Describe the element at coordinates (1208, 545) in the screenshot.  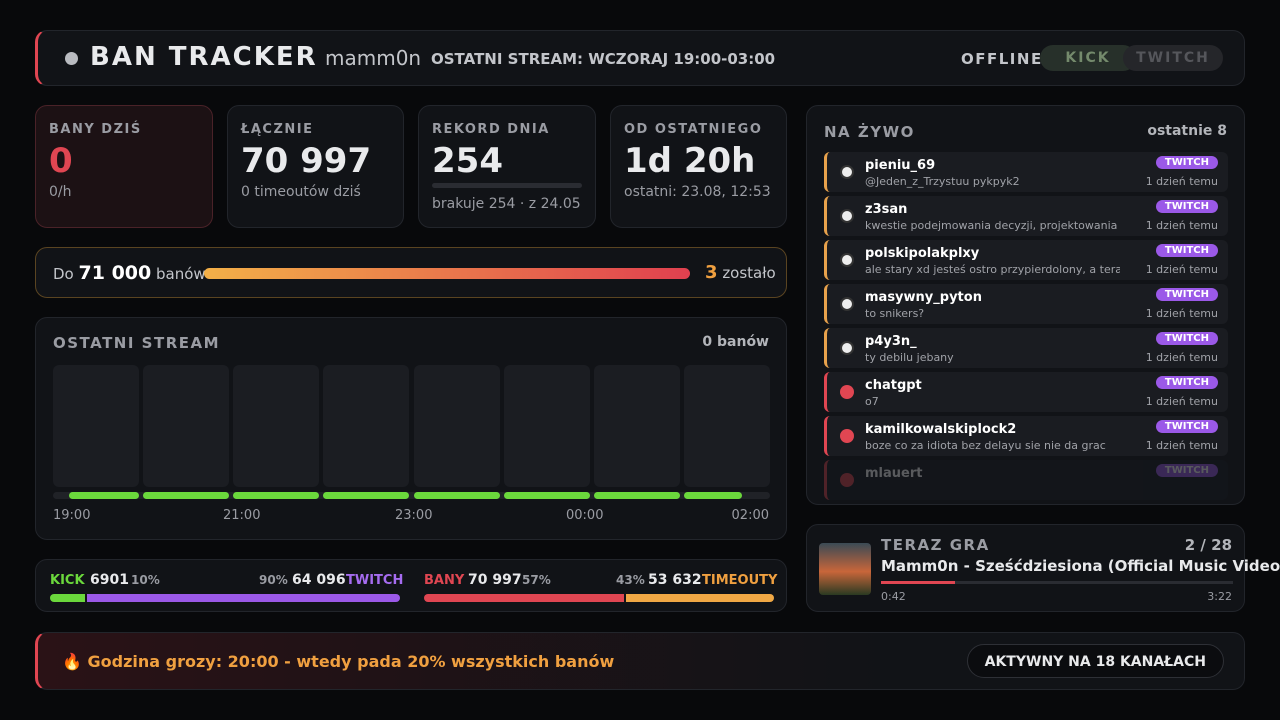
I see `position: 2 / 28` at that location.